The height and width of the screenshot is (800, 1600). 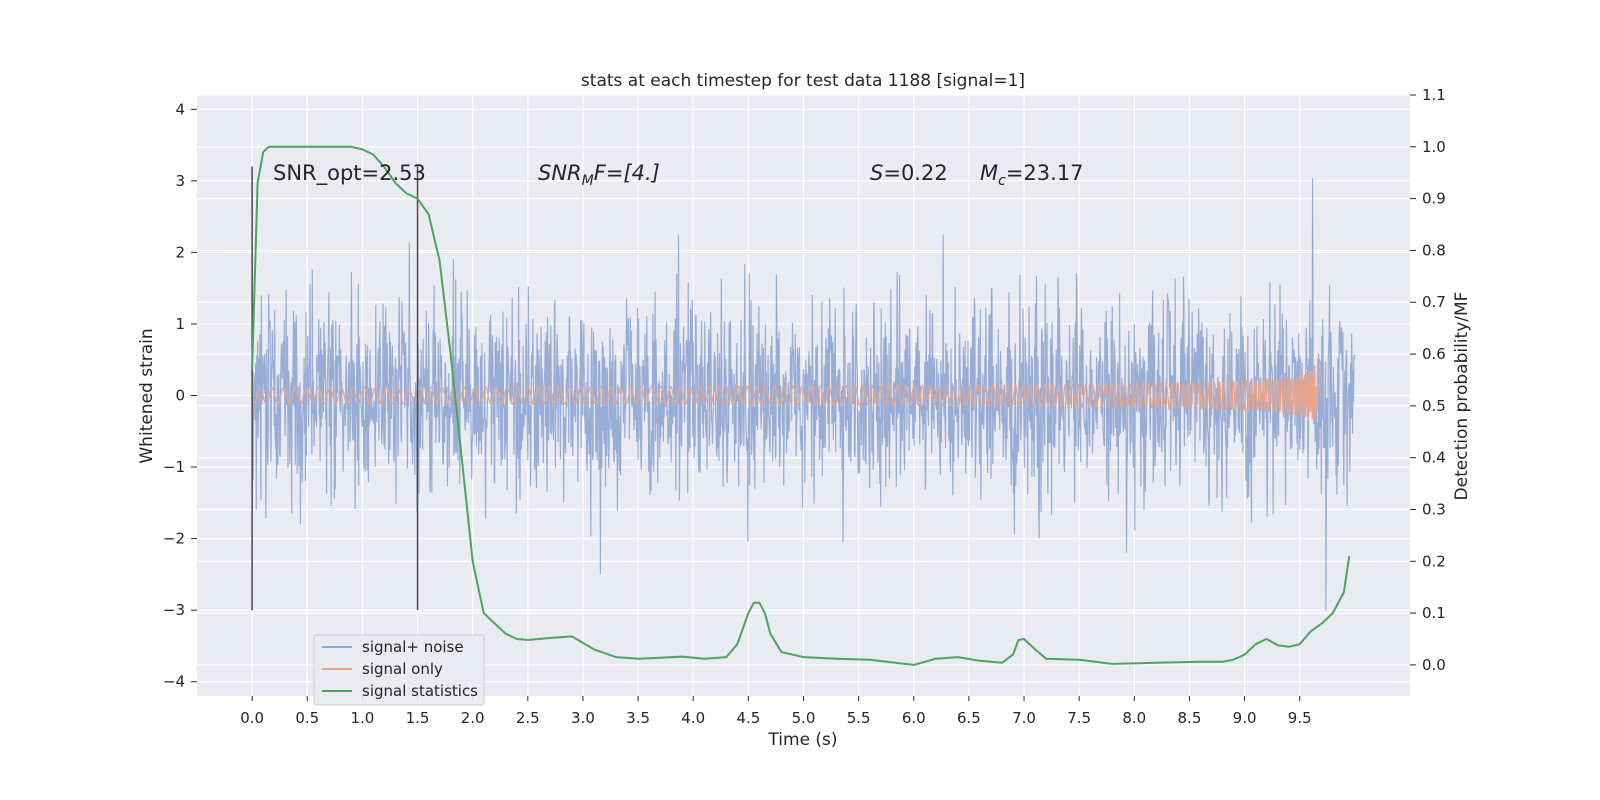 I want to click on x-tick-label: 6.5, so click(x=969, y=718).